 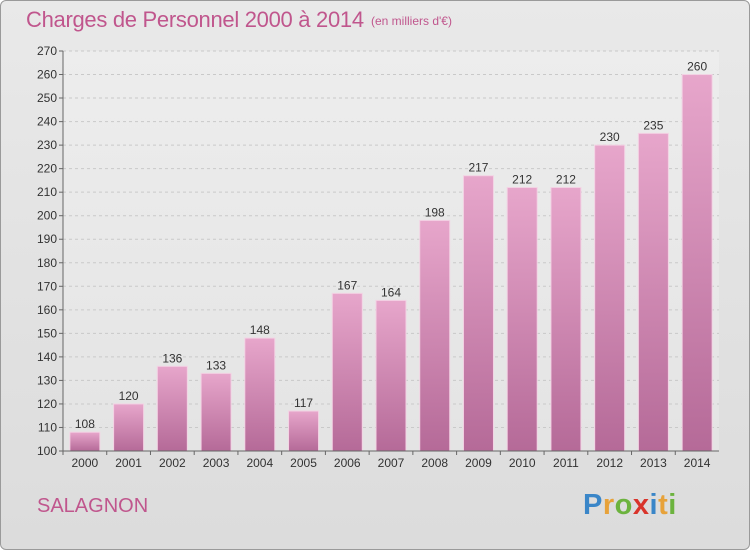 I want to click on bar-2014, so click(x=697, y=263).